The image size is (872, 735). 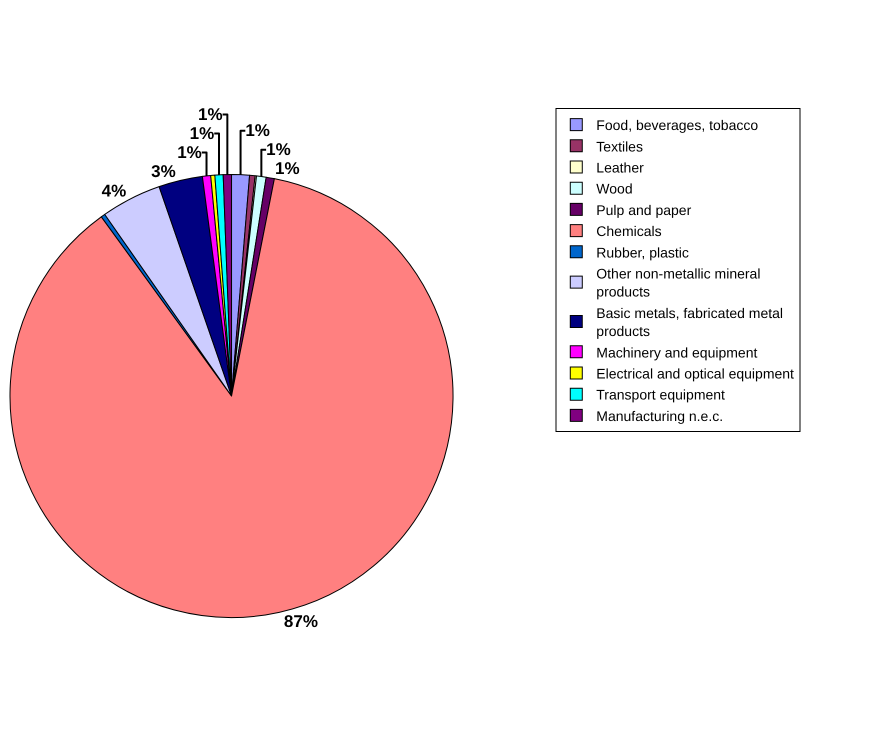 I want to click on legend-label: Transport equipment, so click(x=661, y=394).